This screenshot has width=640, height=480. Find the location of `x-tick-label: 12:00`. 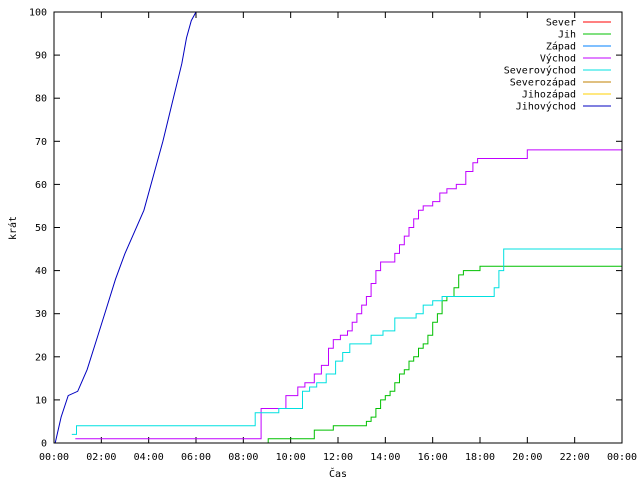

x-tick-label: 12:00 is located at coordinates (338, 457).